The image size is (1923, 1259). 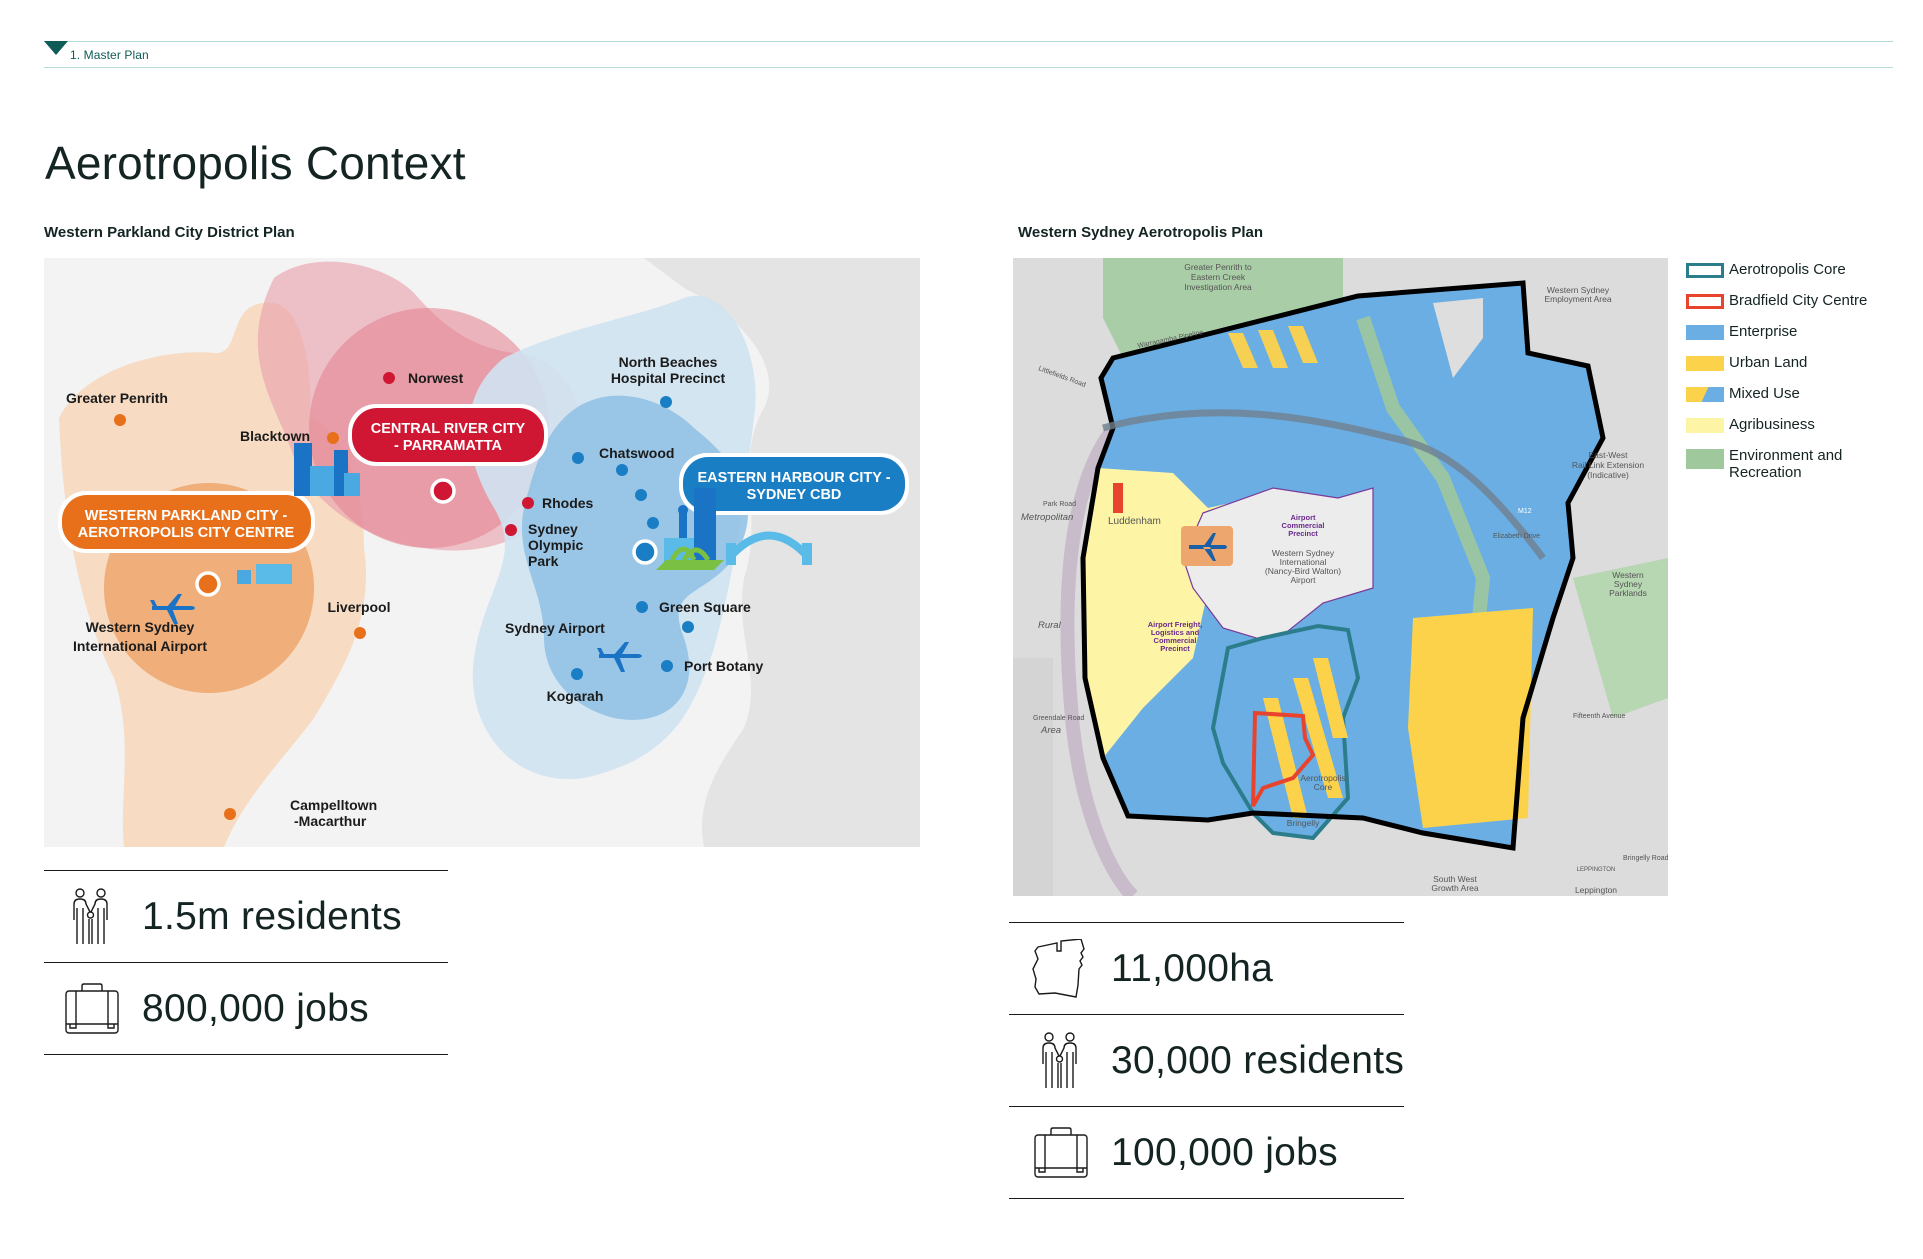 I want to click on mixed-use-core, so click(x=1305, y=738).